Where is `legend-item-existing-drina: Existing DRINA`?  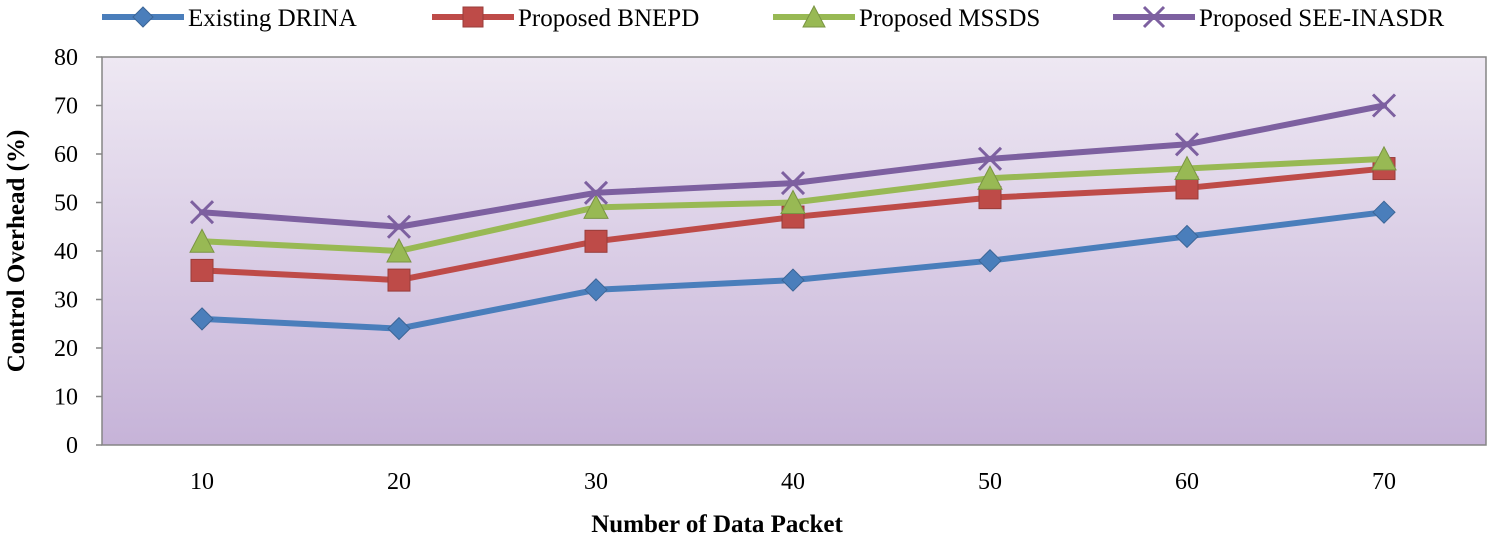
legend-item-existing-drina: Existing DRINA is located at coordinates (229, 18).